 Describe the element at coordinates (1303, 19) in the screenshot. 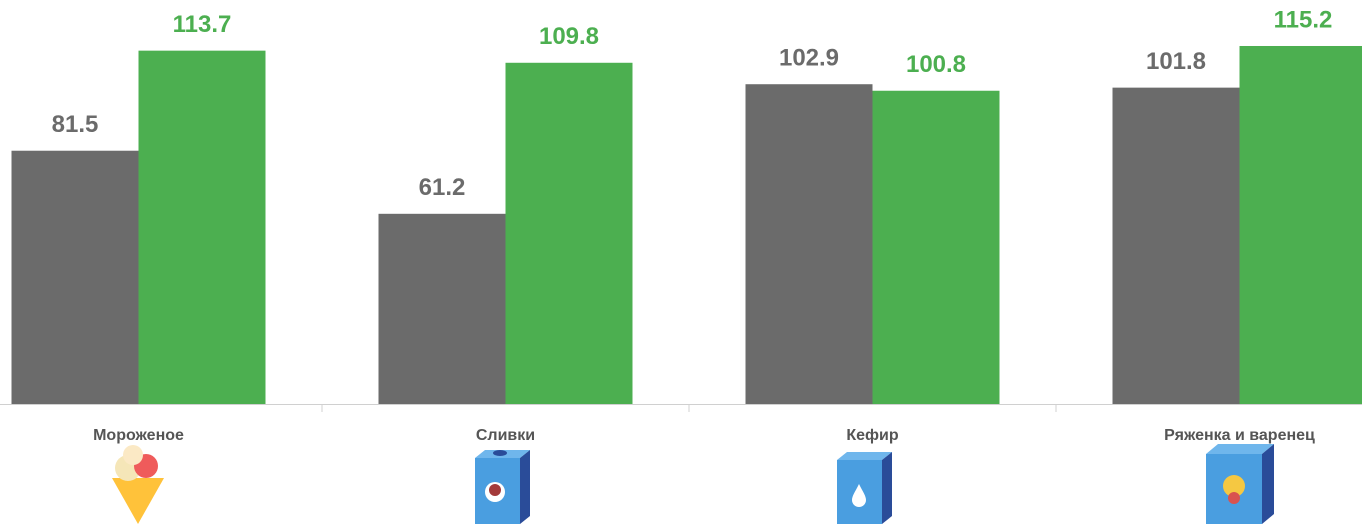

I see `value-label: 115.2` at that location.